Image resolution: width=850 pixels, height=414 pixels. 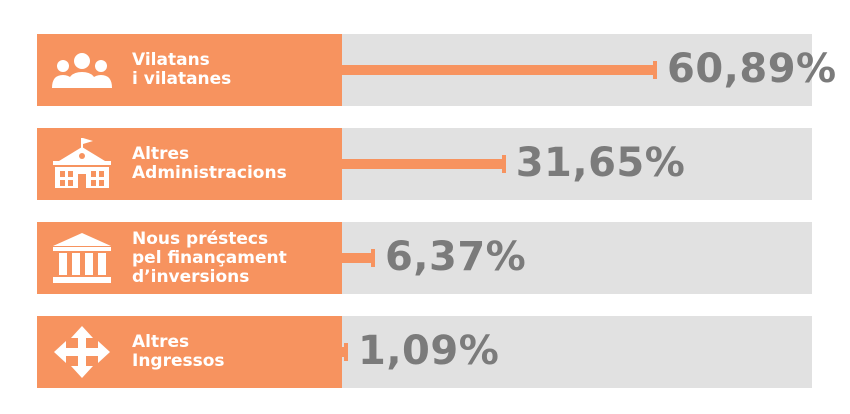 What do you see at coordinates (209, 173) in the screenshot?
I see `category-label-line: Administracions` at bounding box center [209, 173].